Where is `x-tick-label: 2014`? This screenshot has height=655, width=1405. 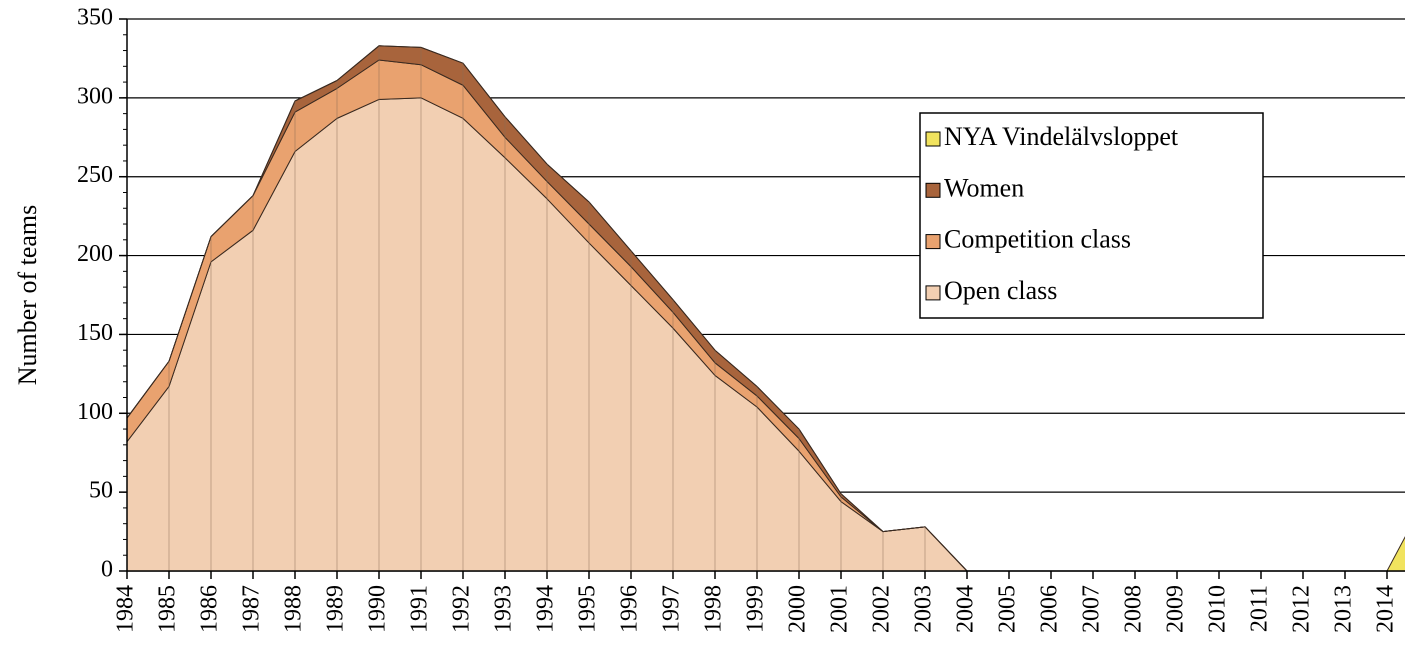
x-tick-label: 2014 is located at coordinates (1386, 609).